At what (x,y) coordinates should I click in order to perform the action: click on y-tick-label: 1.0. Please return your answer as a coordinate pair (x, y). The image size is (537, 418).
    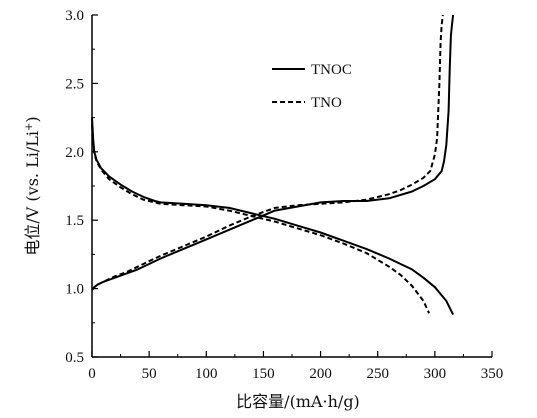
    Looking at the image, I should click on (74, 290).